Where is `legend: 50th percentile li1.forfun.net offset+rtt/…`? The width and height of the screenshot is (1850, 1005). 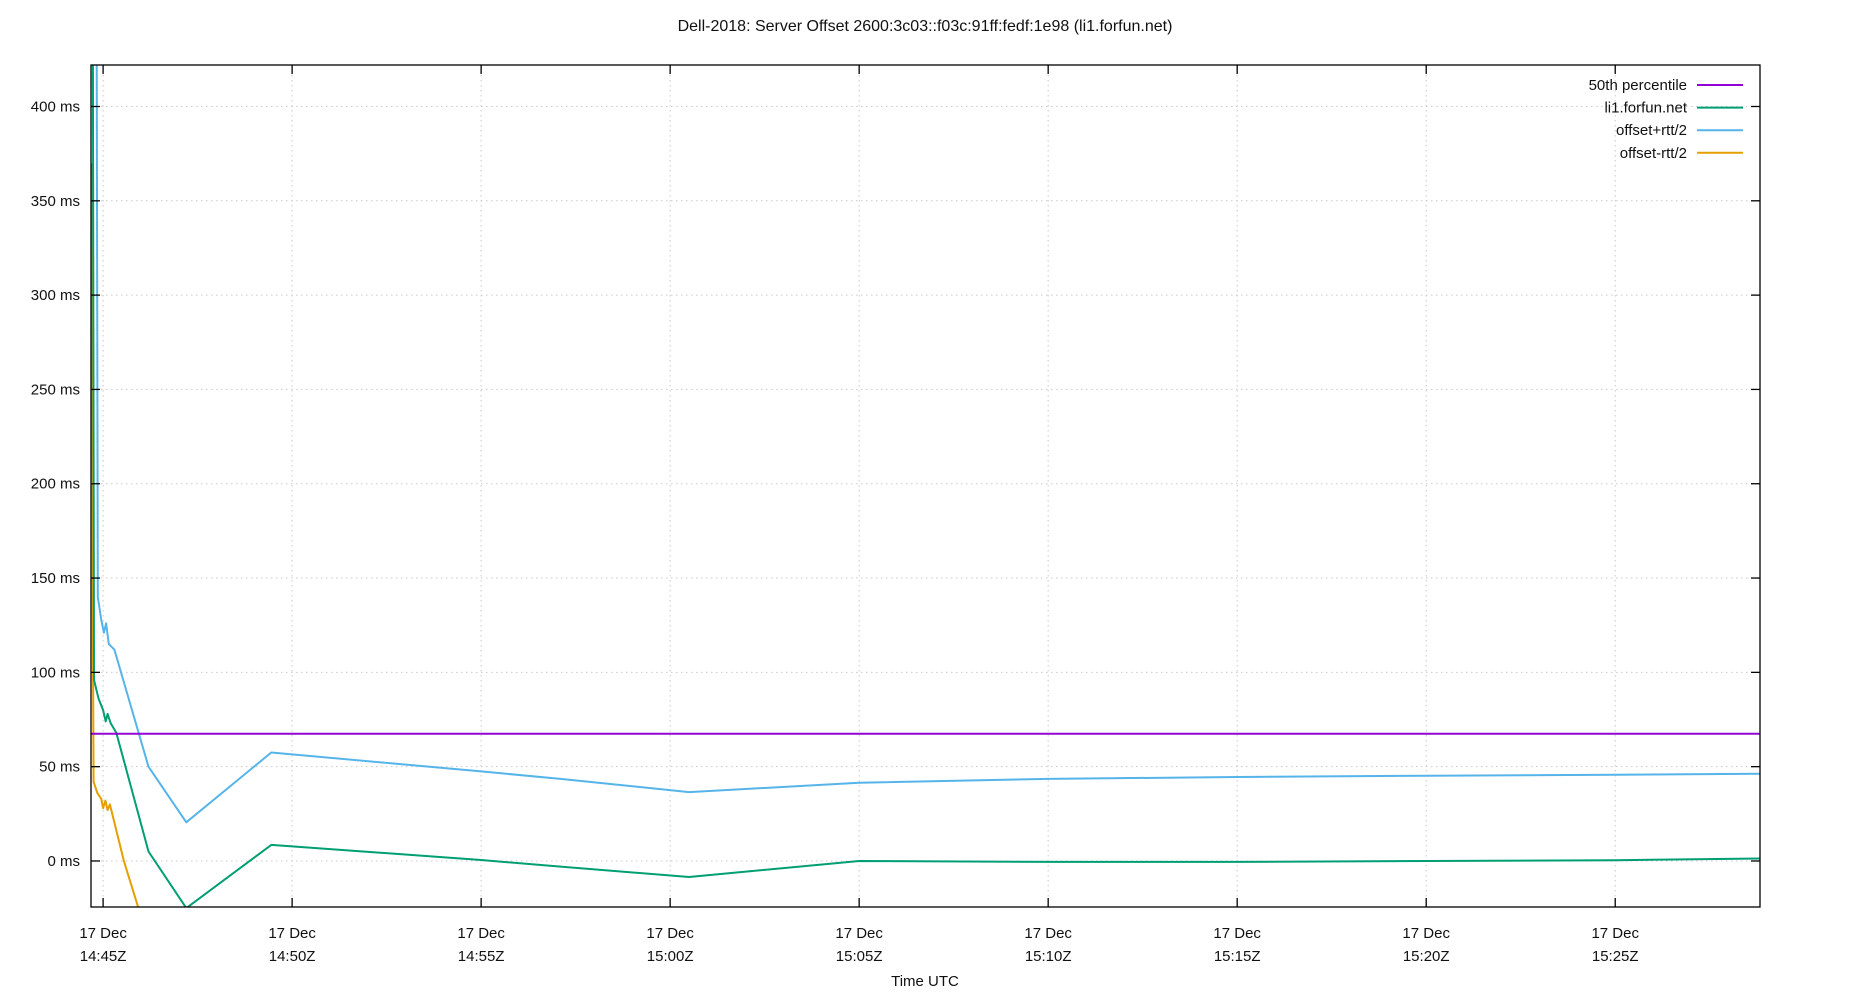 legend: 50th percentile li1.forfun.net offset+rtt/… is located at coordinates (1666, 119).